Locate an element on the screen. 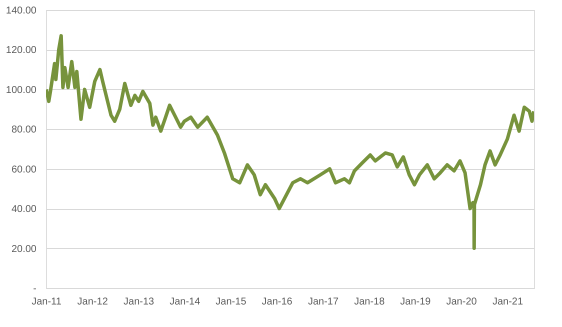 Image resolution: width=562 pixels, height=327 pixels. x-tick-label: Jan-18 is located at coordinates (370, 302).